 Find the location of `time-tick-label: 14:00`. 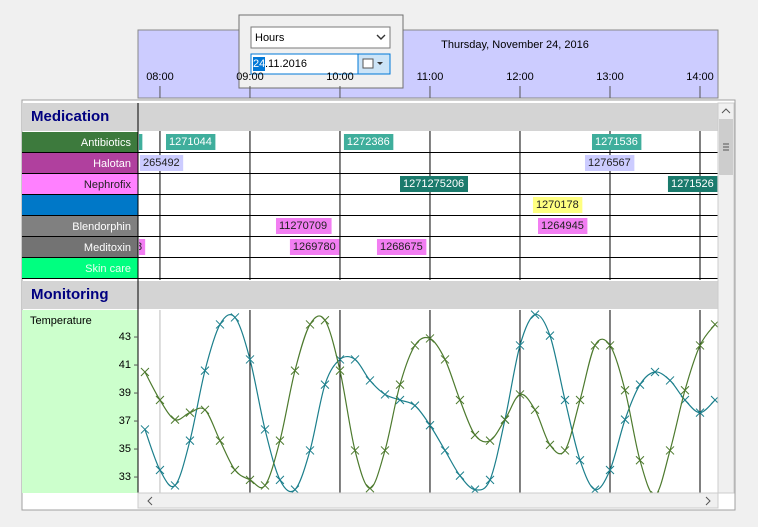

time-tick-label: 14:00 is located at coordinates (700, 77).